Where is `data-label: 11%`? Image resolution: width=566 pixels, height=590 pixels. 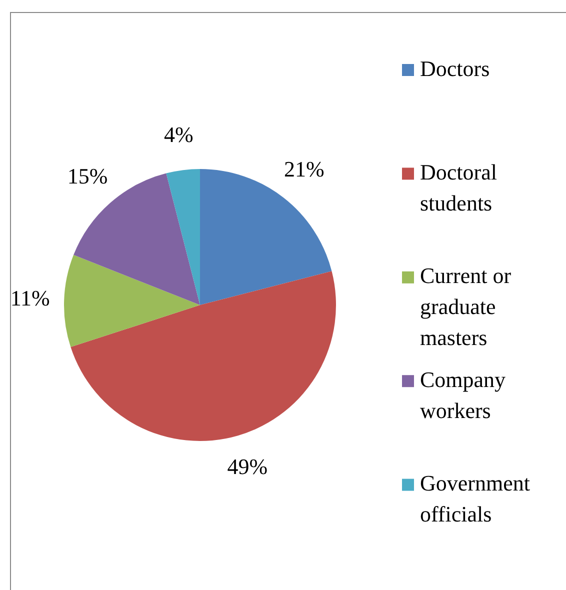
data-label: 11% is located at coordinates (30, 297).